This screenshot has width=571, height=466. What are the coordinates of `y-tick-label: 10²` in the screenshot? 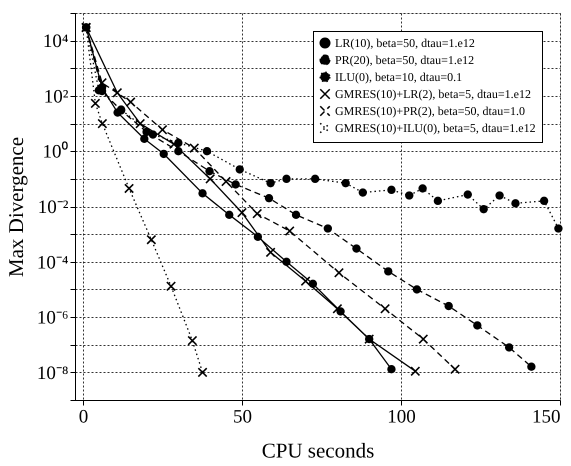 It's located at (56, 97).